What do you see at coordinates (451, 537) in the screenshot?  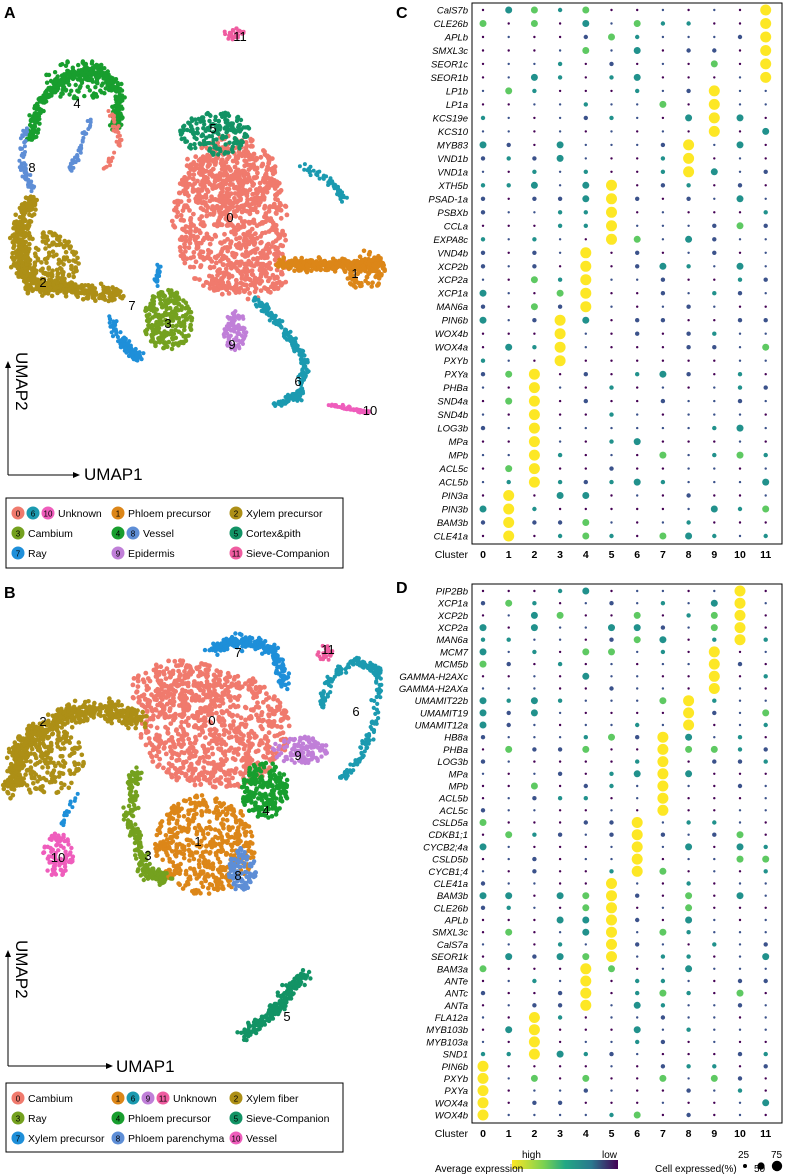 I see `gene-label: CLE41a` at bounding box center [451, 537].